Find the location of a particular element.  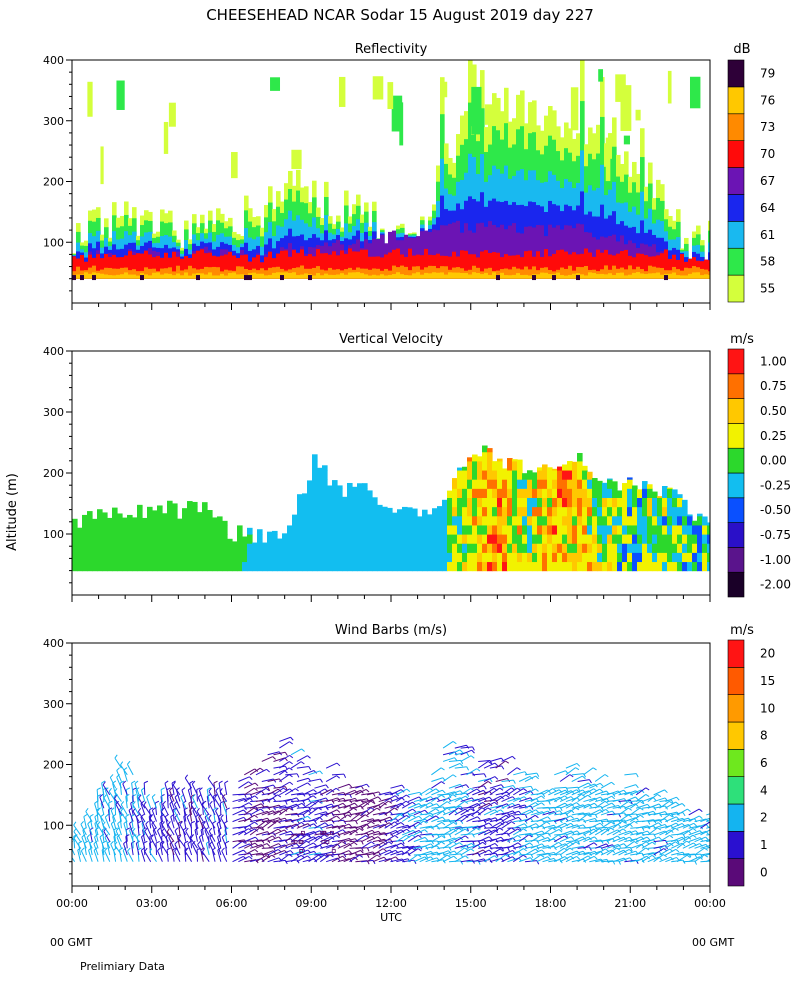

colorbar-label: 79 is located at coordinates (767, 73).